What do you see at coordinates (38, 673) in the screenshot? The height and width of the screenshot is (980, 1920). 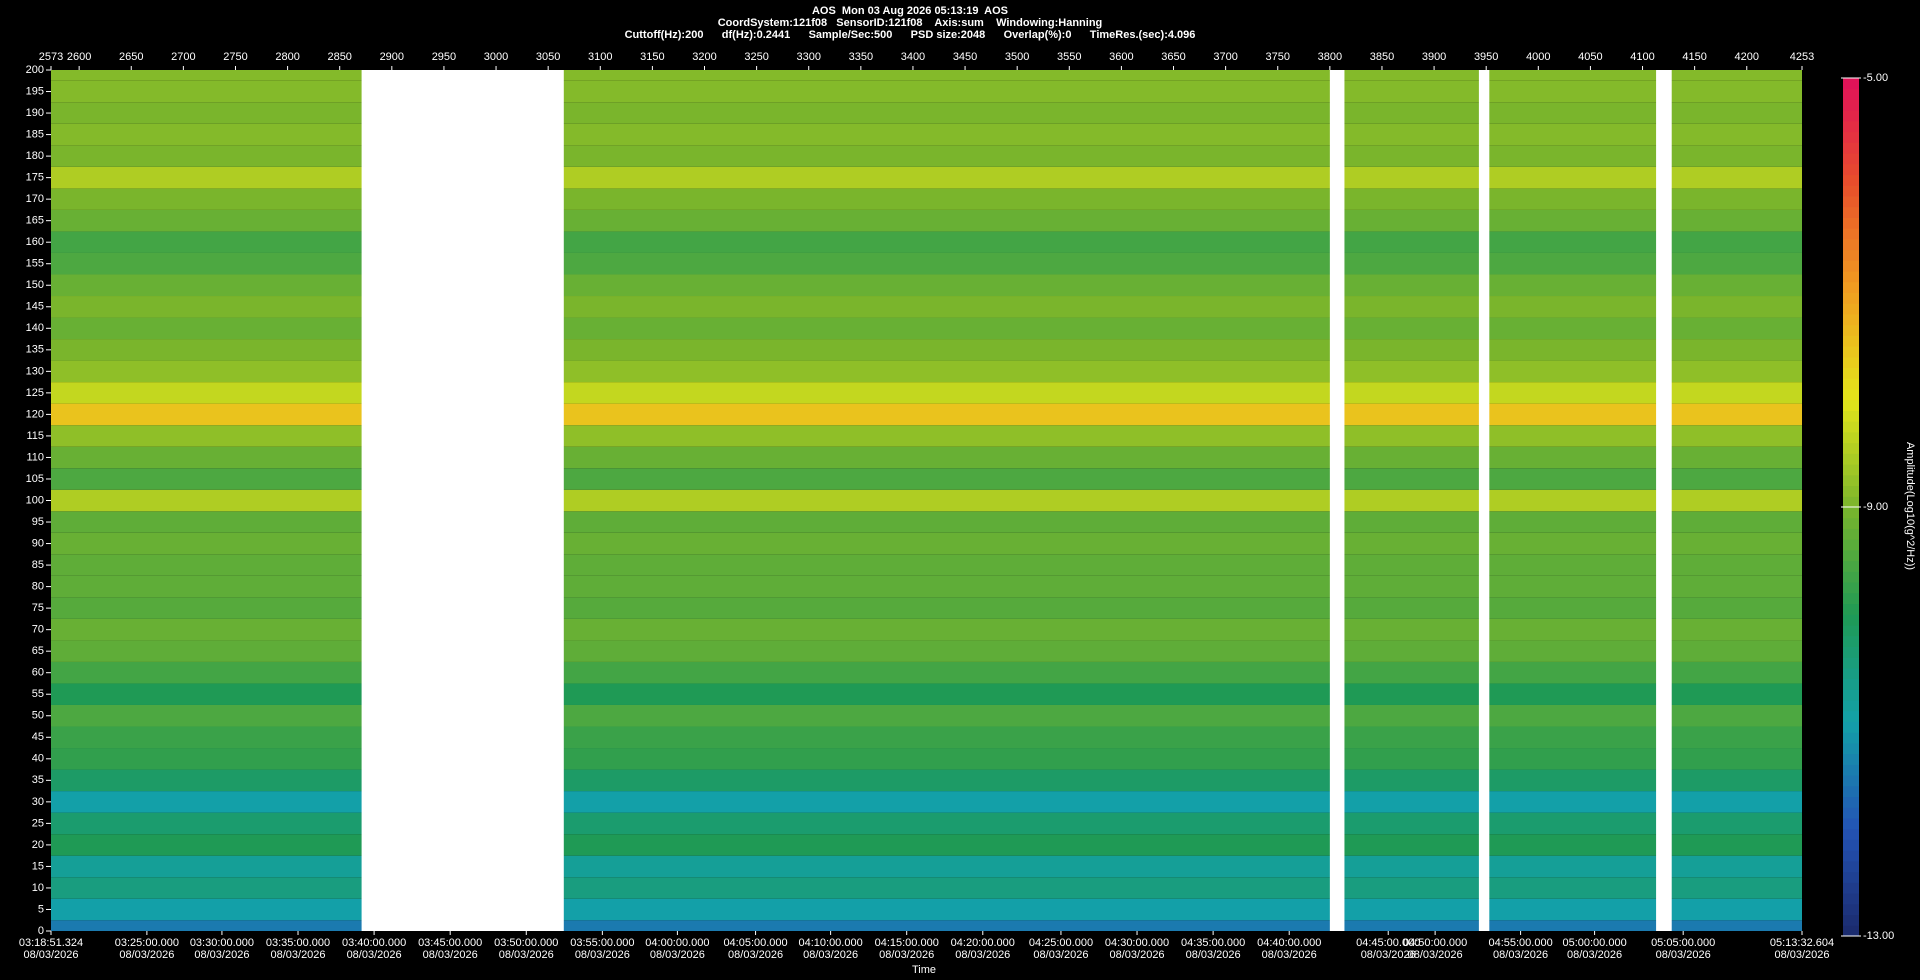 I see `y-tick-label: 60` at bounding box center [38, 673].